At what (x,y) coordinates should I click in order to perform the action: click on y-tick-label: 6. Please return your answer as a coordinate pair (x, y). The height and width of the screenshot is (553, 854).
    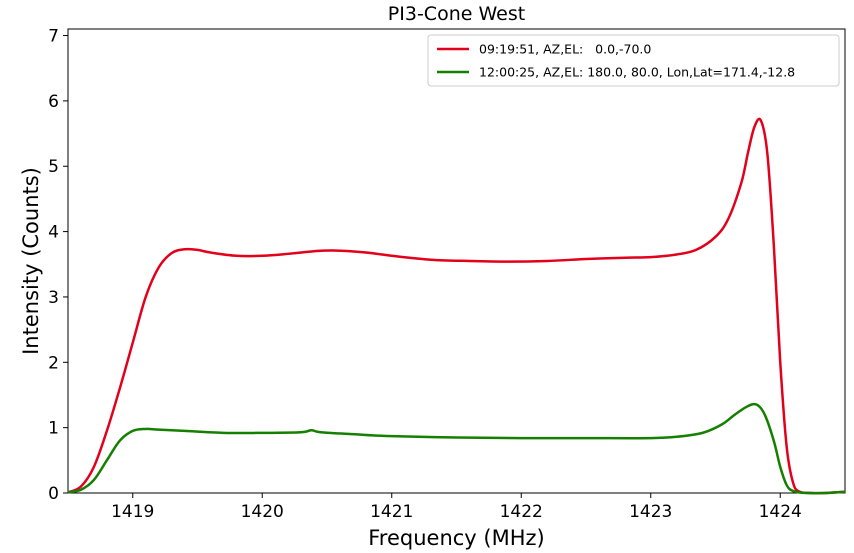
    Looking at the image, I should click on (53, 102).